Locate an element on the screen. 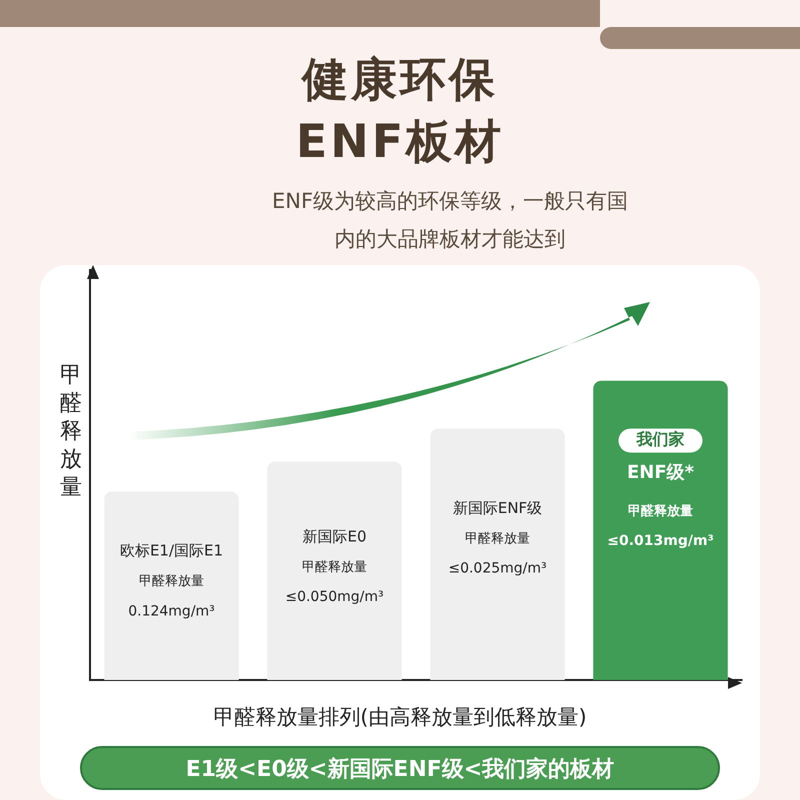 This screenshot has height=800, width=800. annotation: 我们家 is located at coordinates (660, 439).